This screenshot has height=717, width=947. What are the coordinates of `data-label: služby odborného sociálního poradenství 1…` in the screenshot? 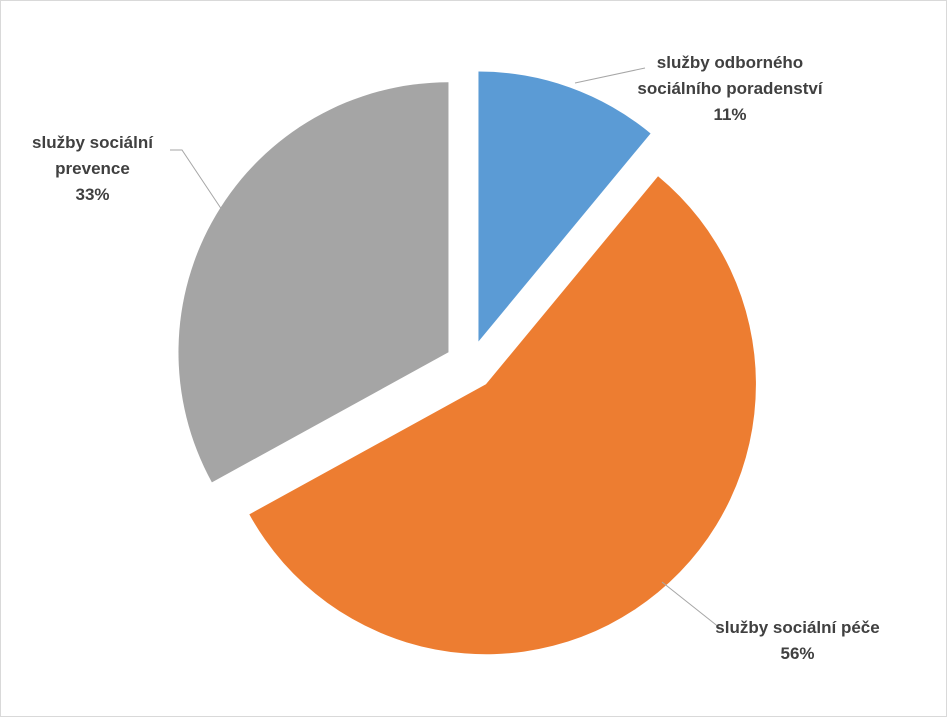 It's located at (730, 89).